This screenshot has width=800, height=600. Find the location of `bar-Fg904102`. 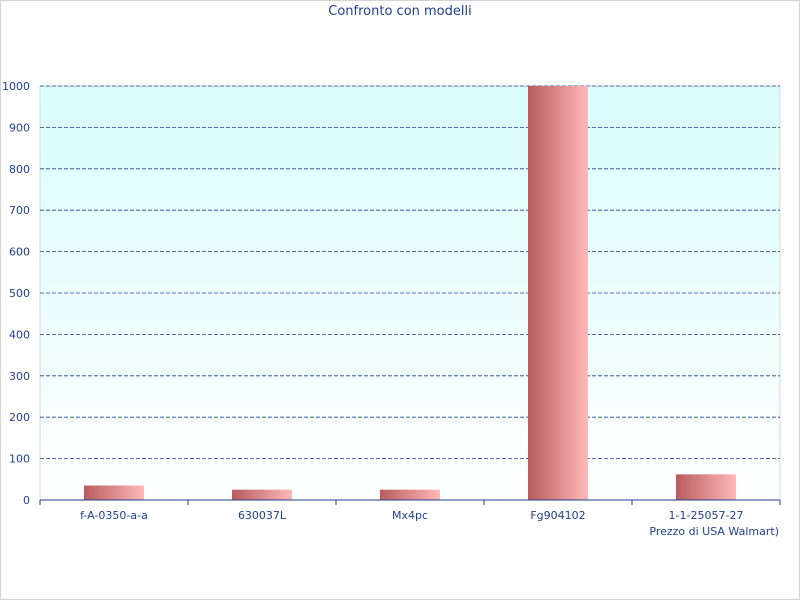

bar-Fg904102 is located at coordinates (558, 293).